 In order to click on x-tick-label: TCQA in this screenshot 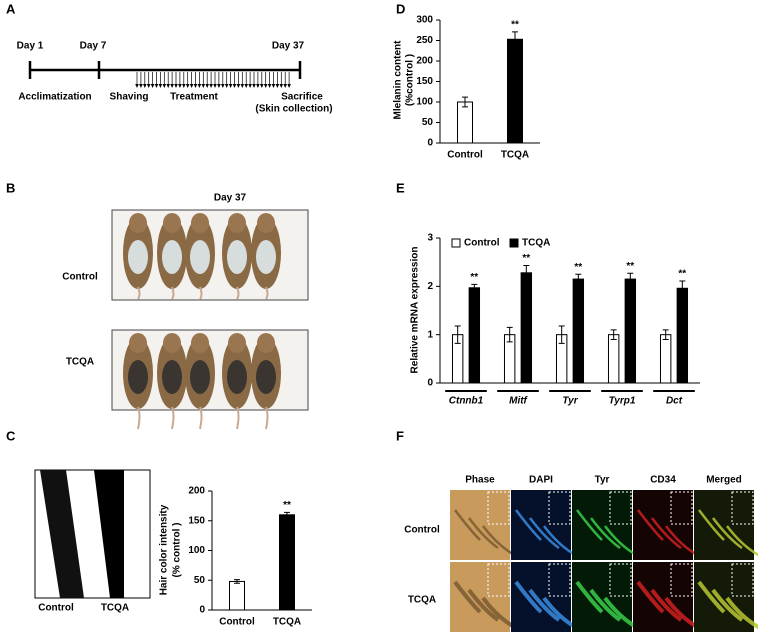, I will do `click(515, 155)`.